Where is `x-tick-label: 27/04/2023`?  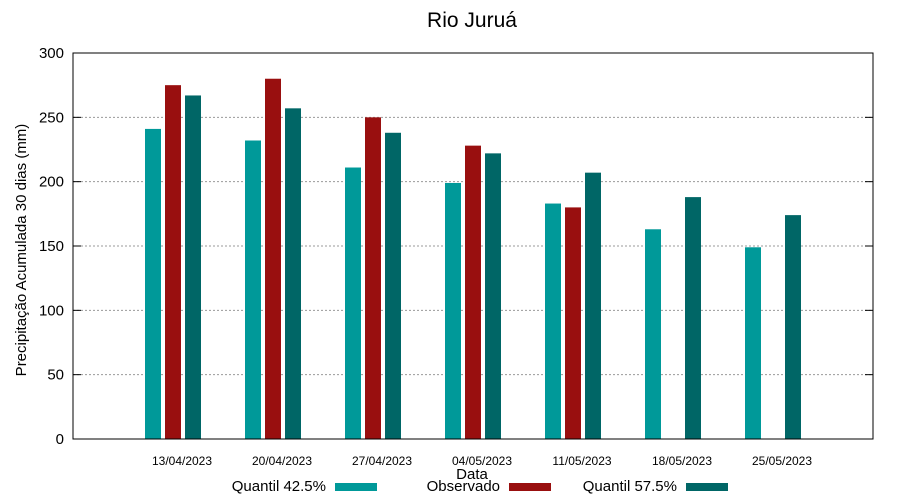 x-tick-label: 27/04/2023 is located at coordinates (382, 461).